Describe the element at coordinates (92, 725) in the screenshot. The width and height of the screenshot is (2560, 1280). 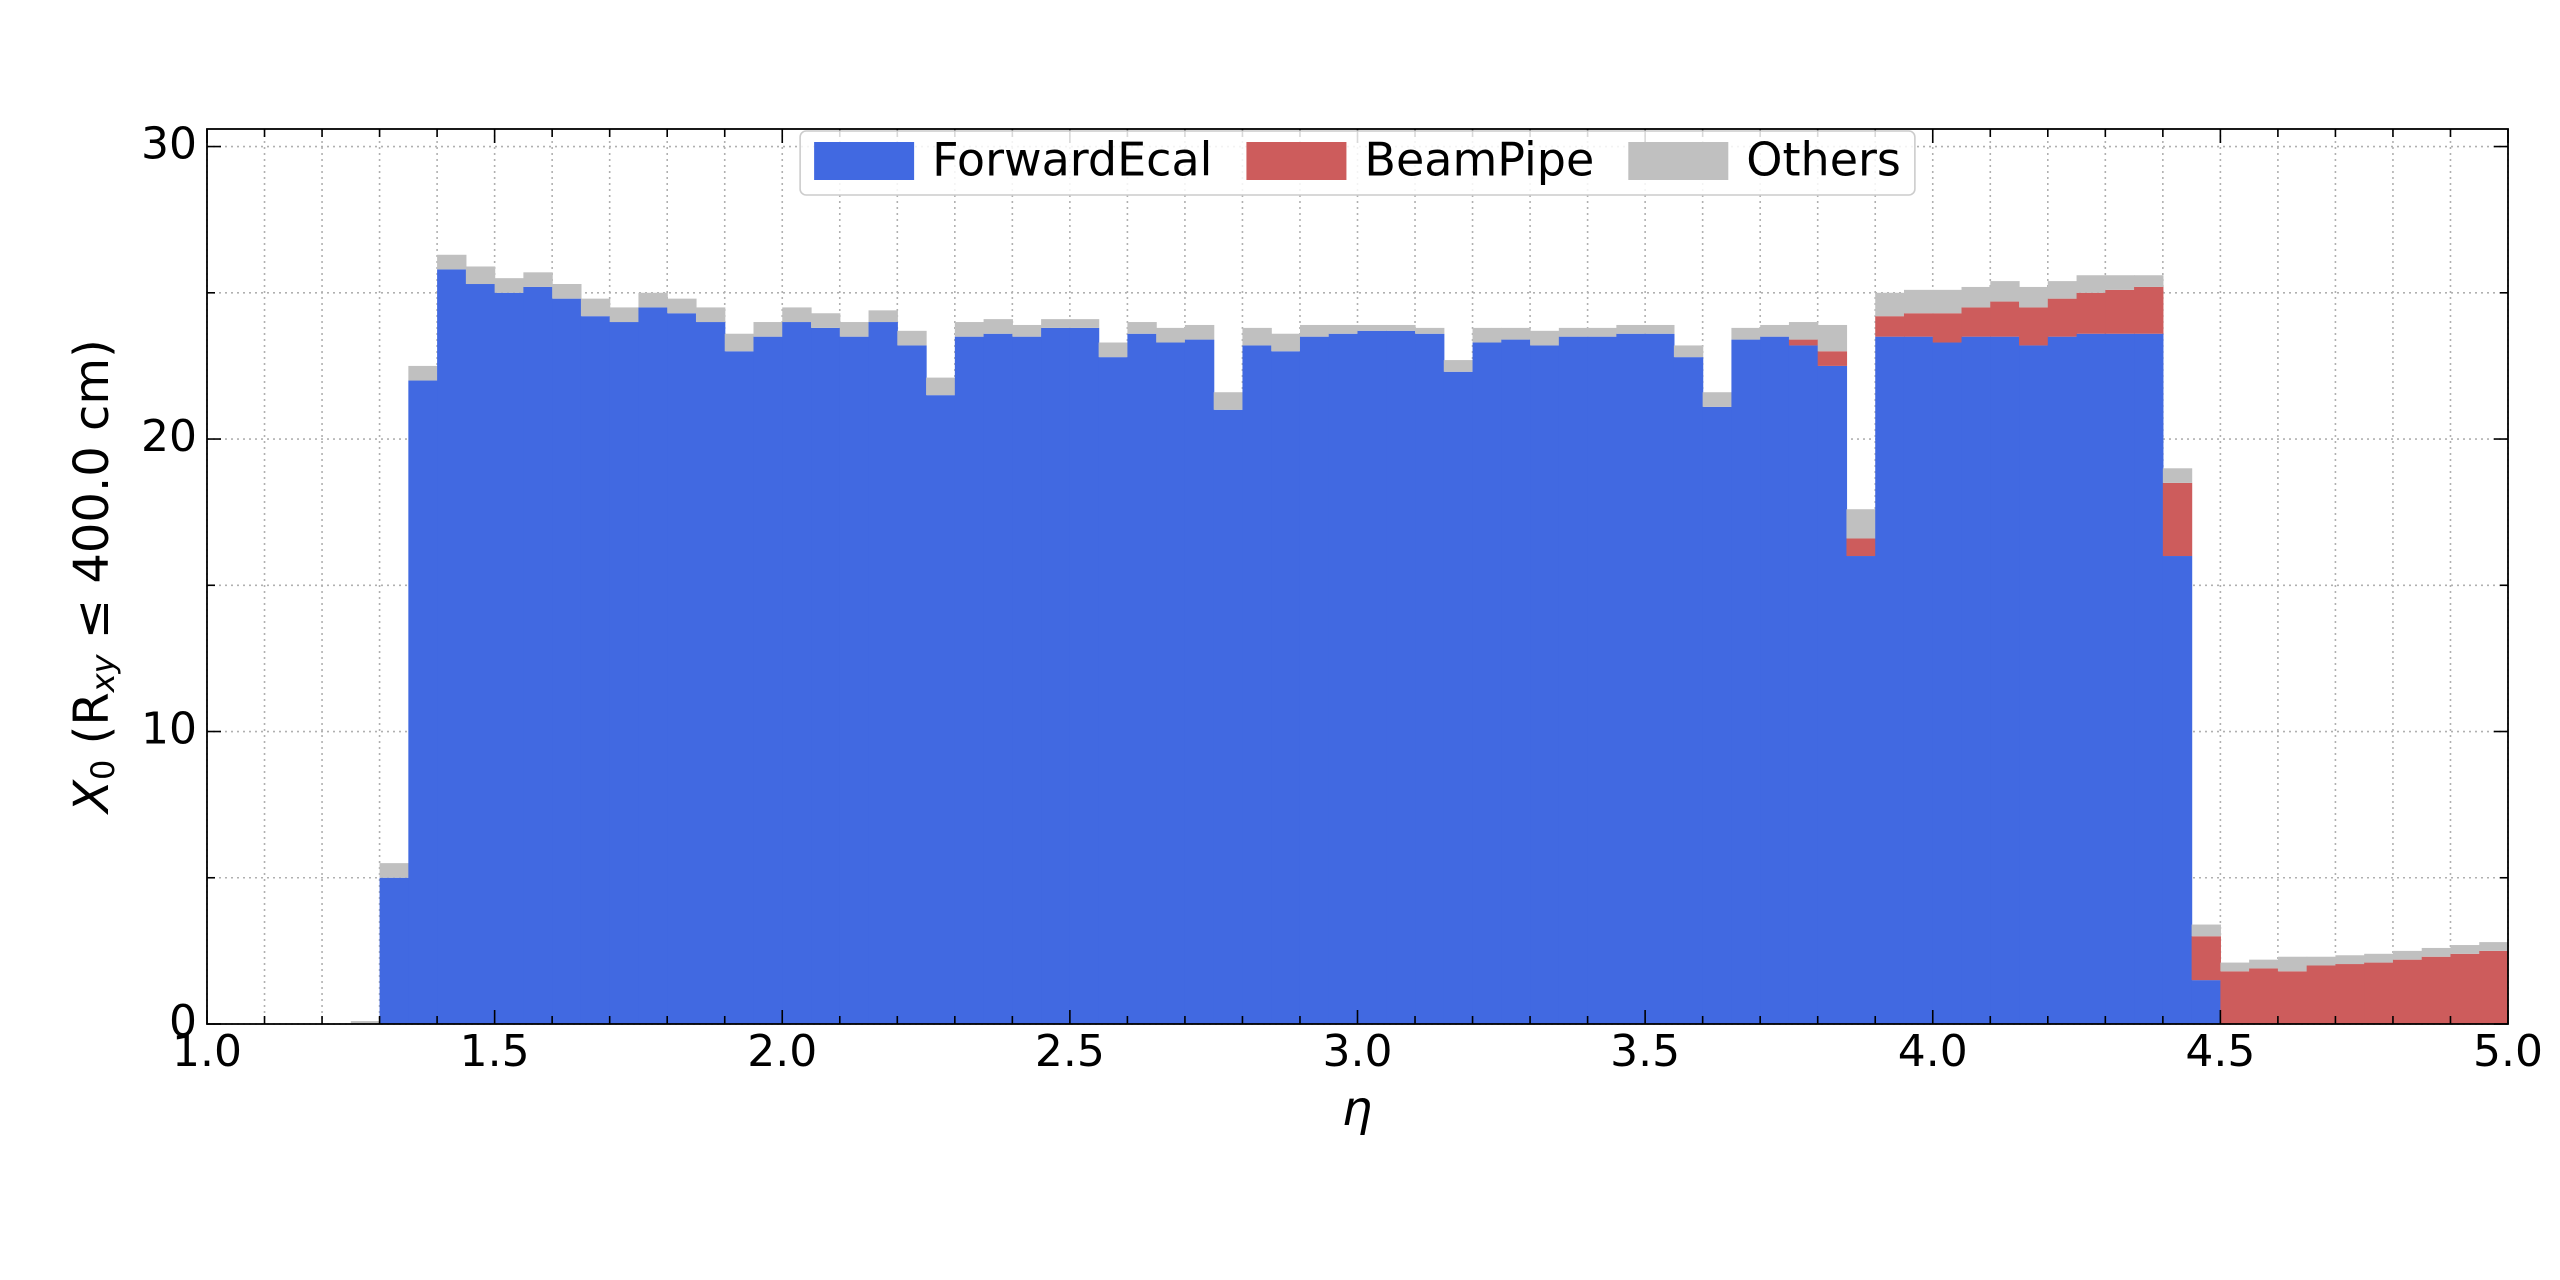
I see `y-axis-label-part: (R` at that location.